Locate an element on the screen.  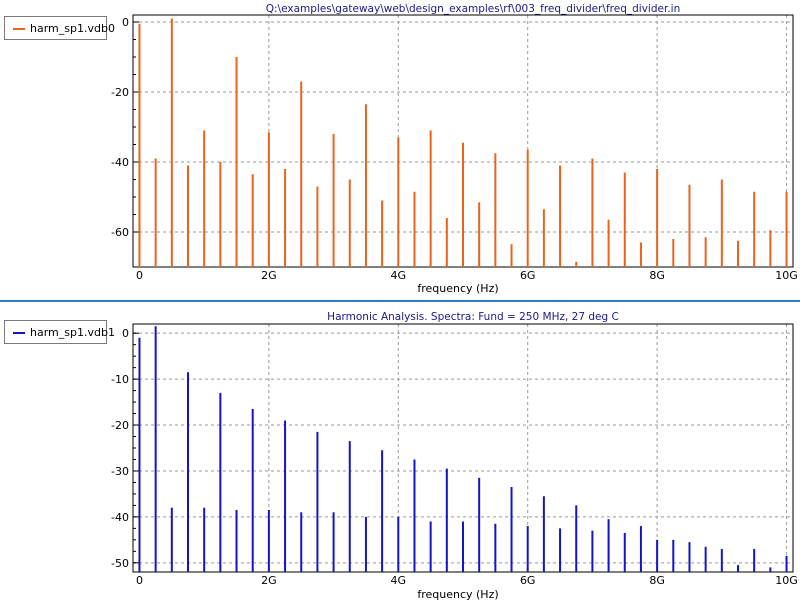
bottom-x-axis-label: frequency (Hz) is located at coordinates (457, 594).